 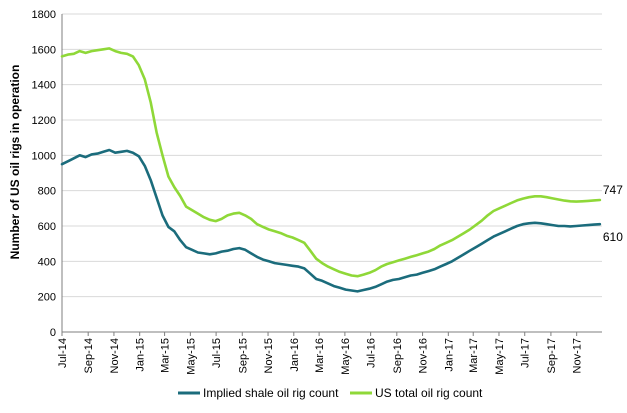 I want to click on x-tick-label: Nov-14, so click(x=115, y=355).